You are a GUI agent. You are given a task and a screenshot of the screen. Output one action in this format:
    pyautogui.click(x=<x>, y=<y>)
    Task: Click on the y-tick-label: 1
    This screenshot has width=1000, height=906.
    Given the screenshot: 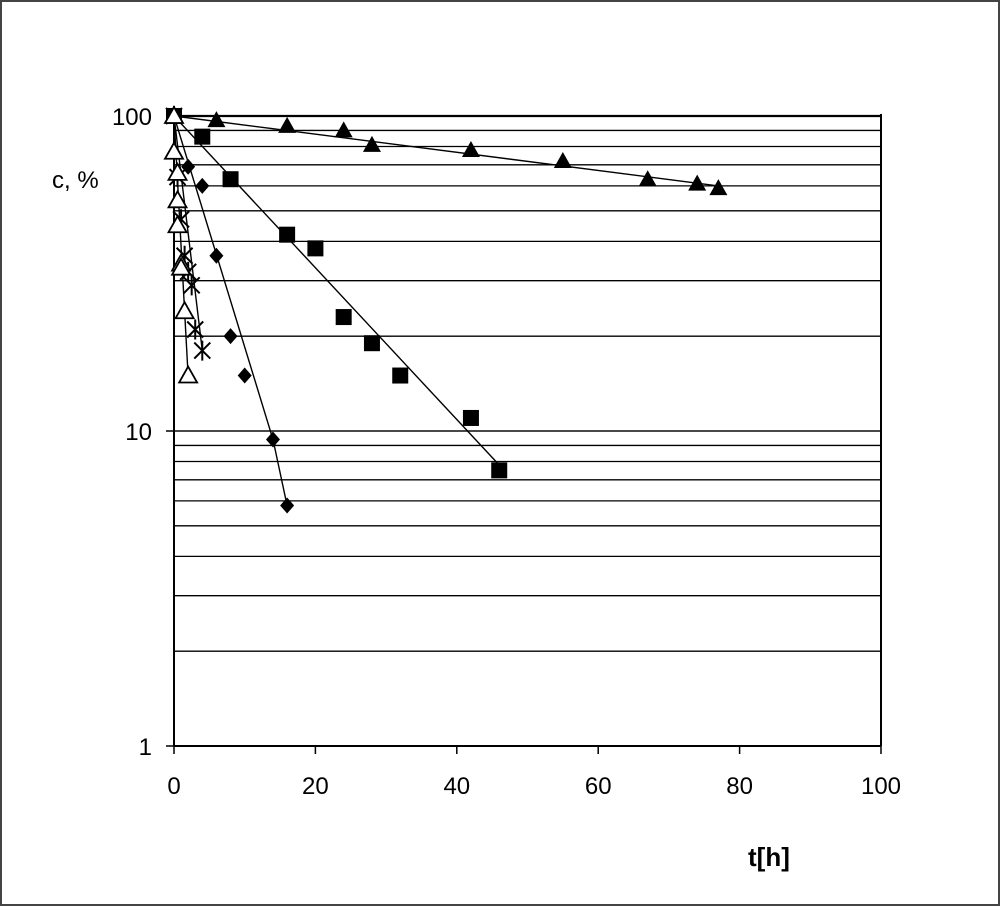 What is the action you would take?
    pyautogui.click(x=145, y=747)
    